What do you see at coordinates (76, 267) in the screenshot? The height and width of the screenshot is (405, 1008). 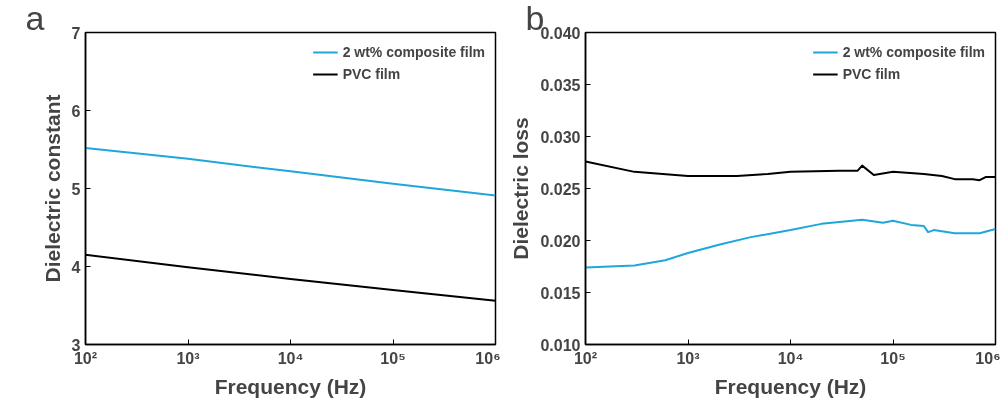 I see `y-tick-label: 4` at bounding box center [76, 267].